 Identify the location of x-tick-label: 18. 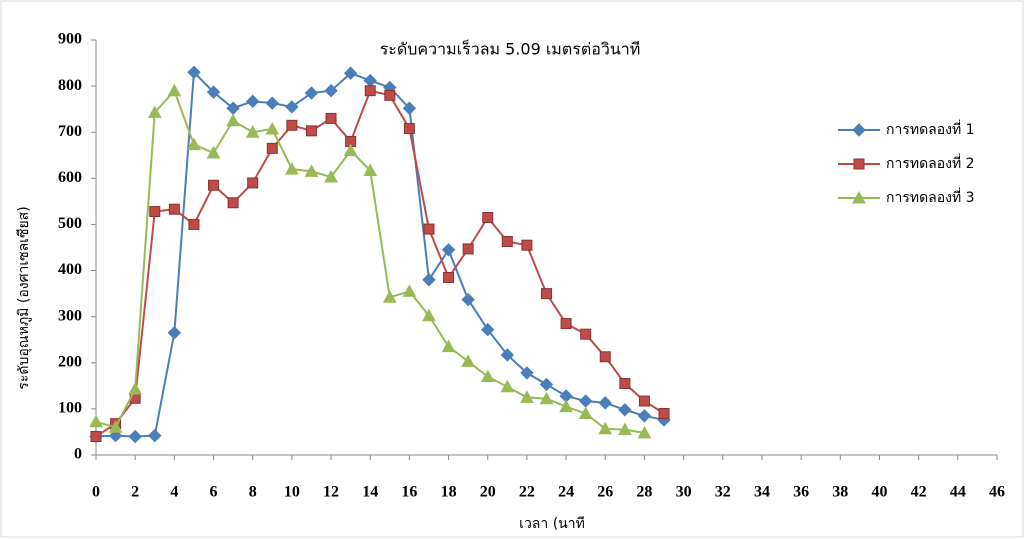
(449, 492).